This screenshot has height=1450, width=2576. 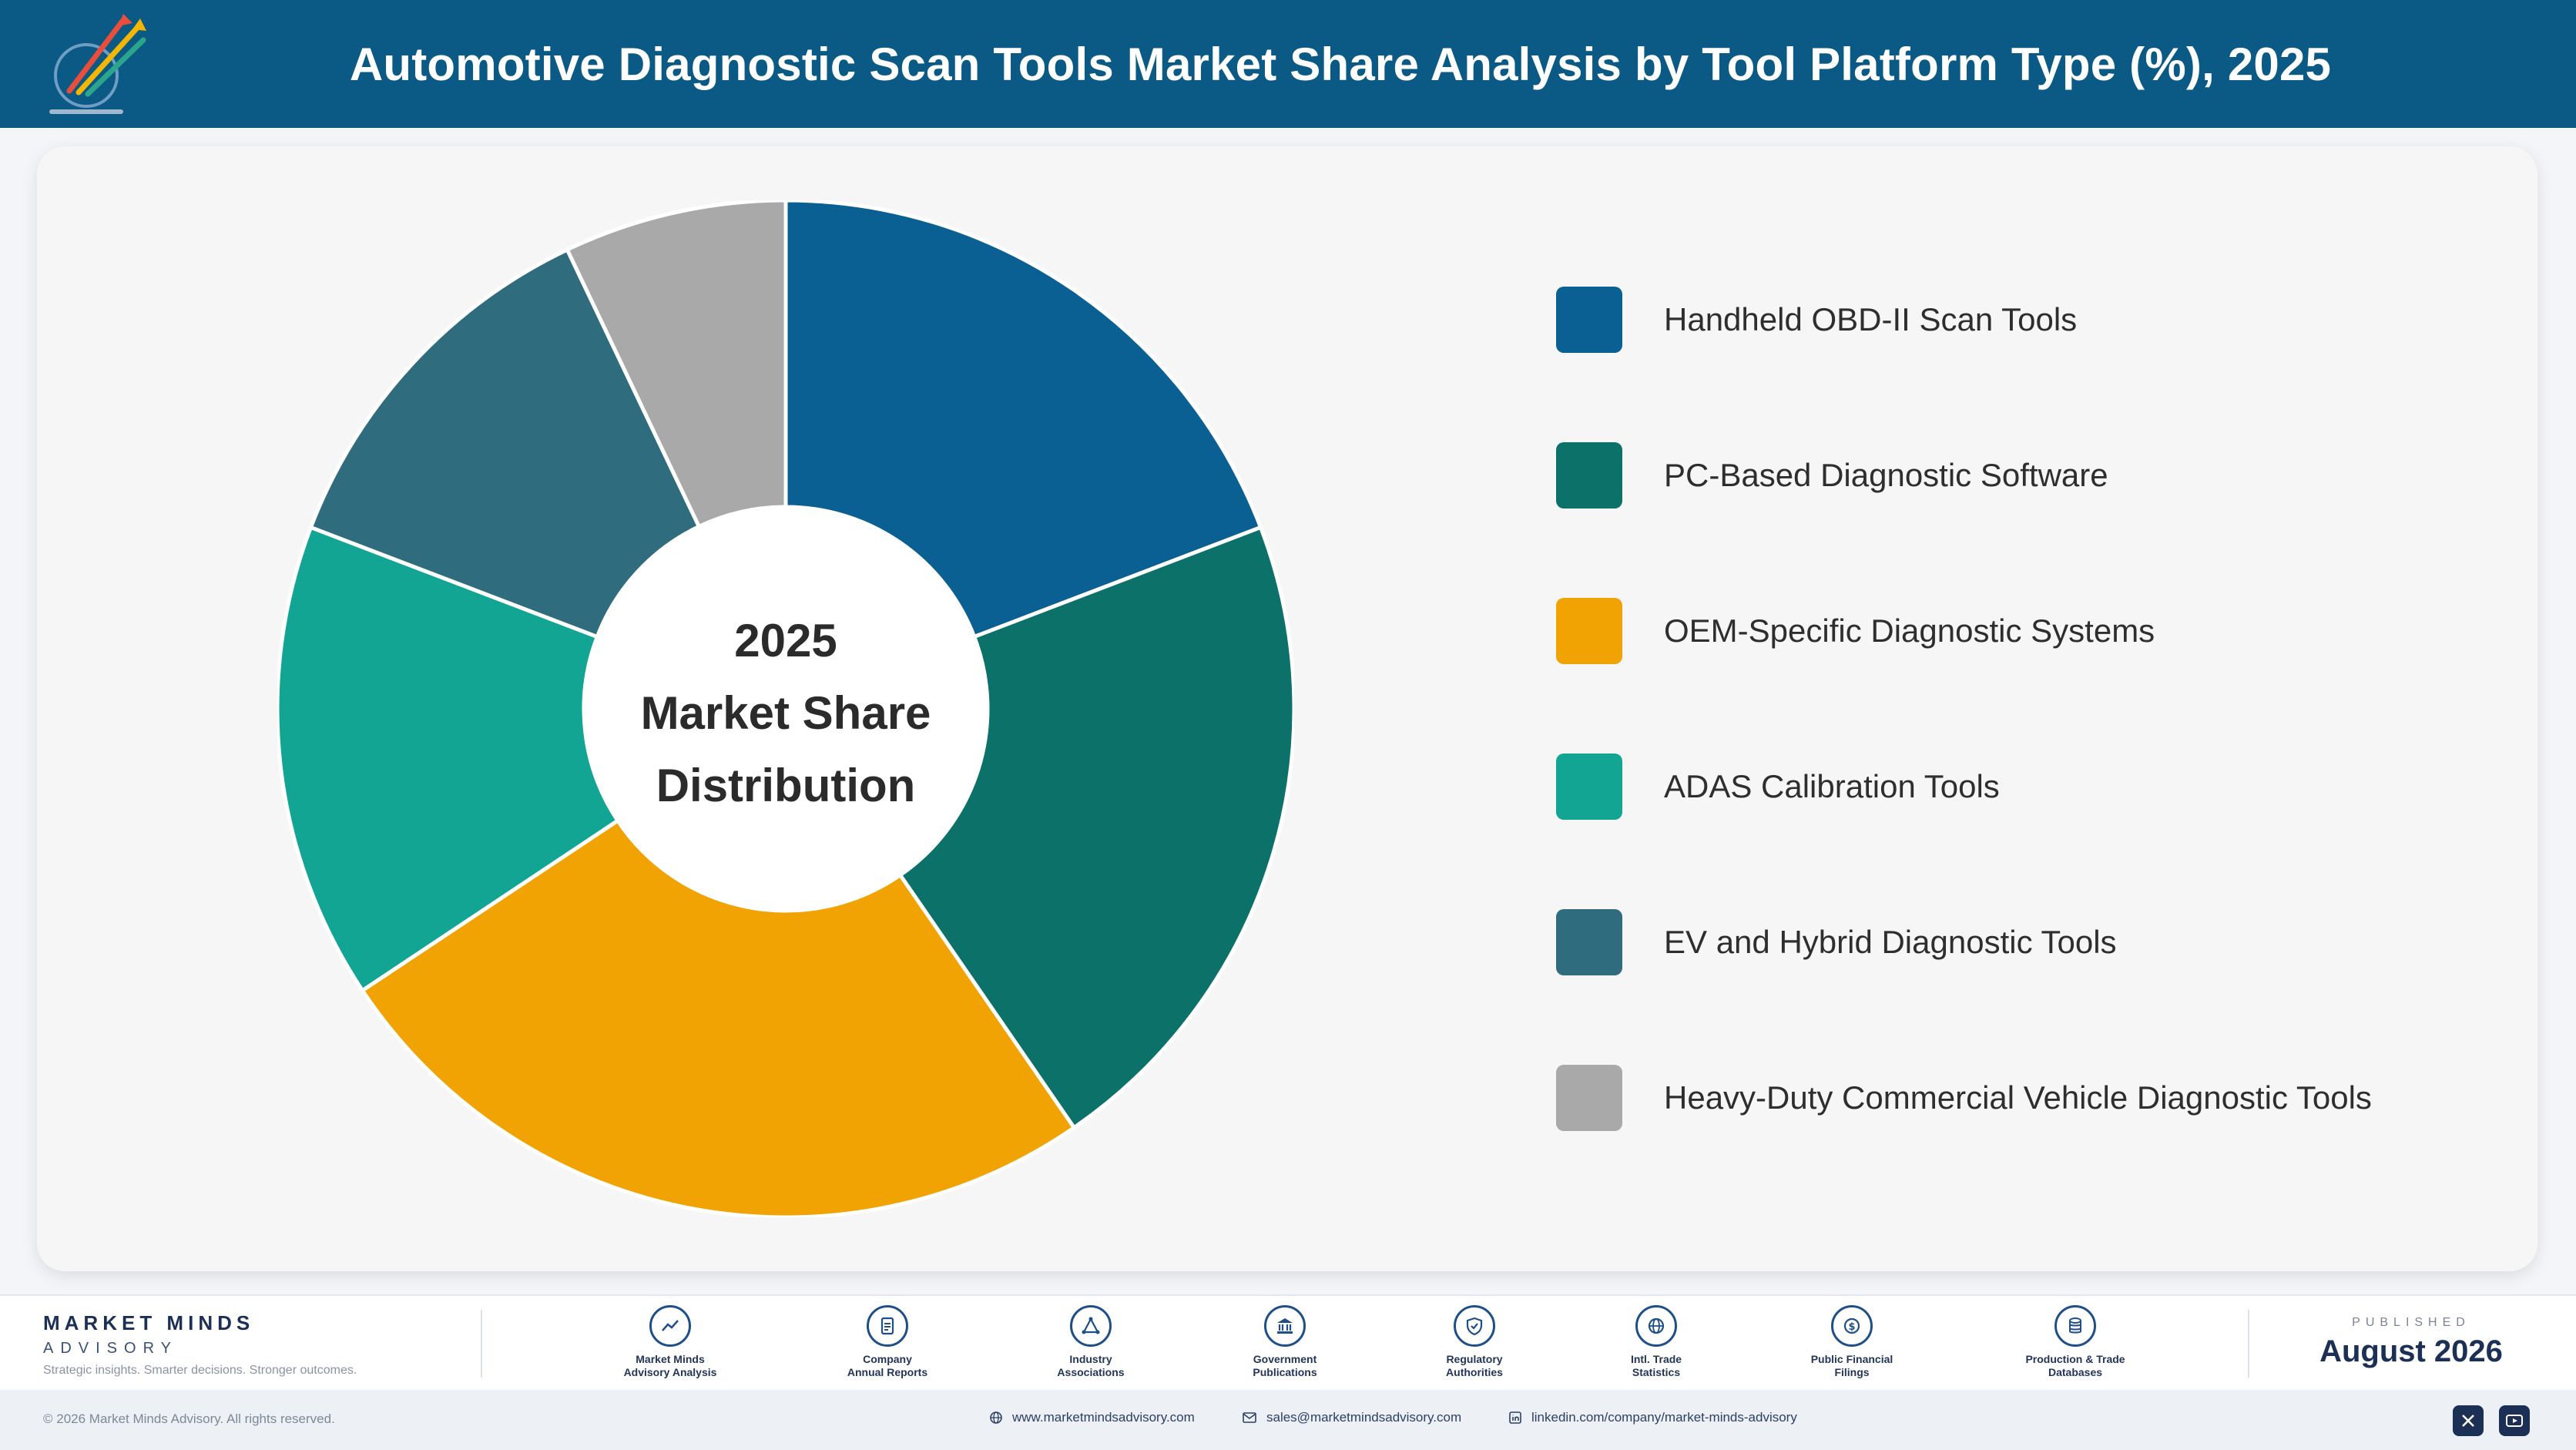 What do you see at coordinates (1364, 1417) in the screenshot?
I see `email-text: sales@marketmindsadvisory.com` at bounding box center [1364, 1417].